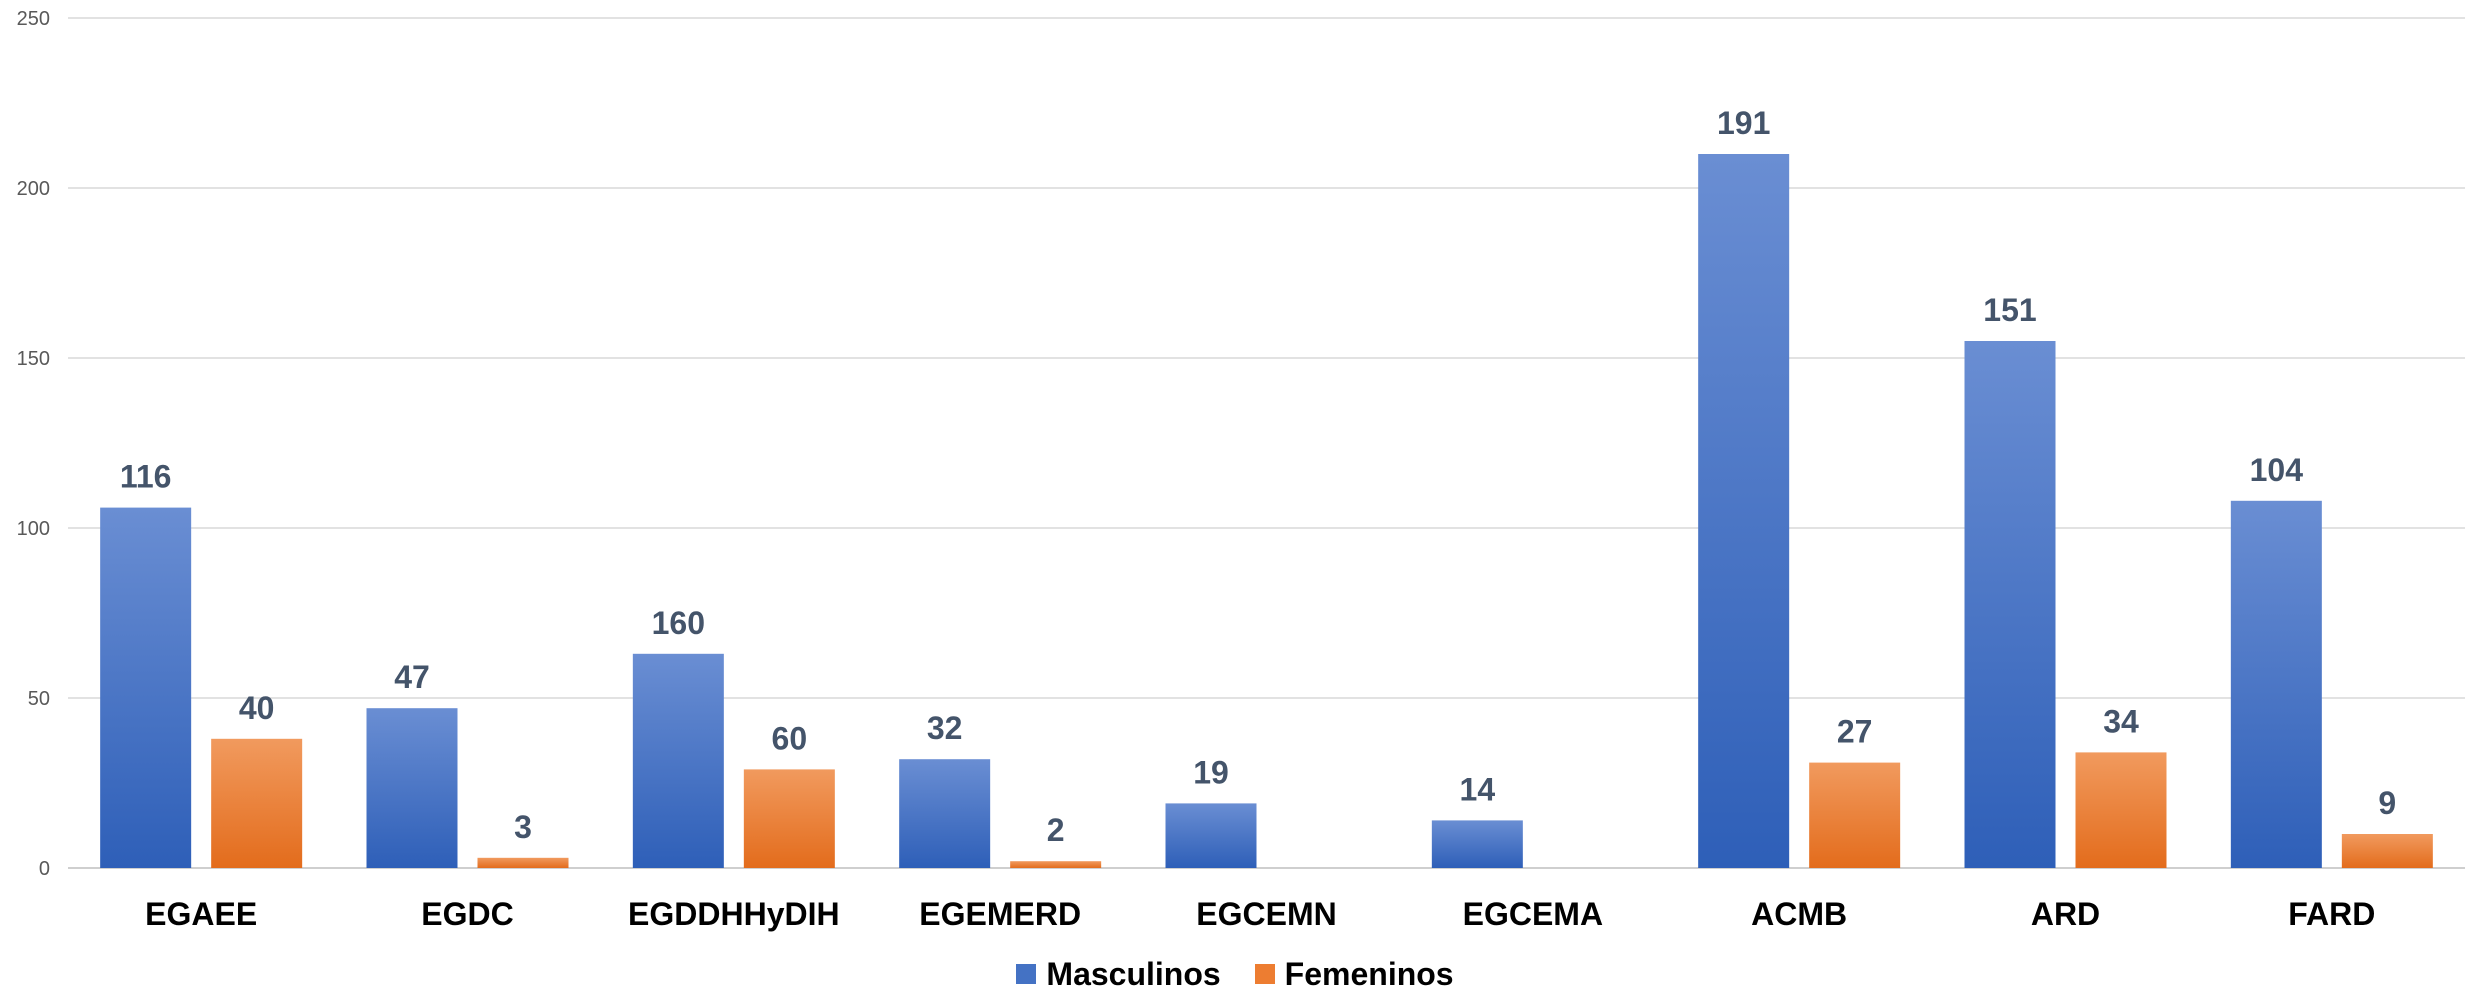 This screenshot has height=997, width=2470. I want to click on bar-masculinos-egaee, so click(146, 687).